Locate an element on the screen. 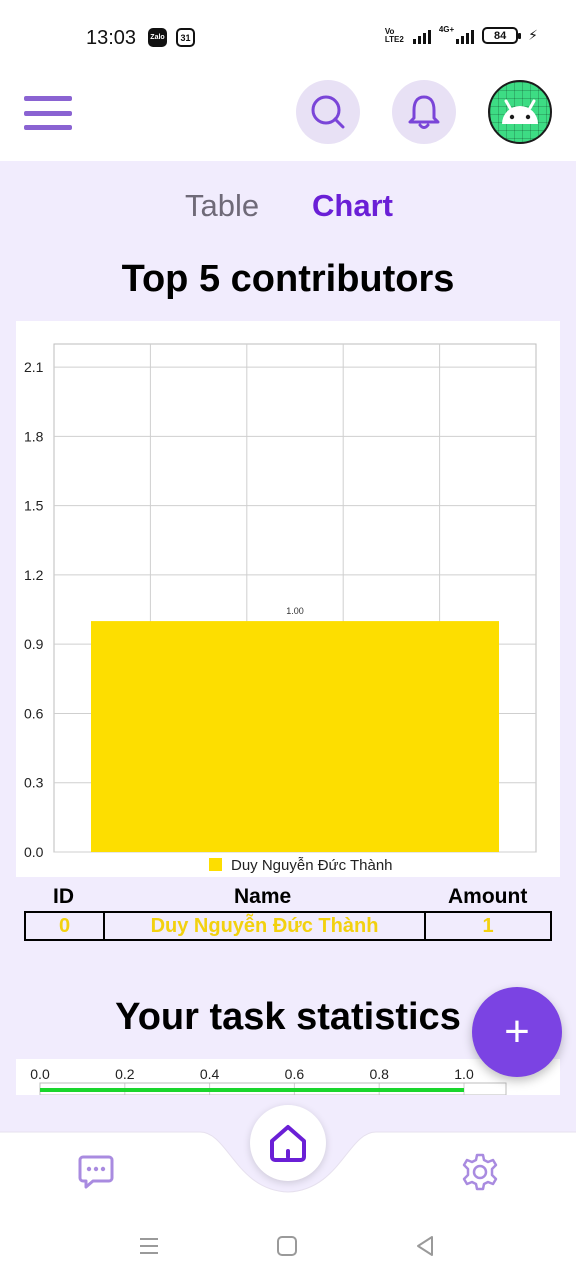 This screenshot has height=1280, width=576. android-icon is located at coordinates (520, 111).